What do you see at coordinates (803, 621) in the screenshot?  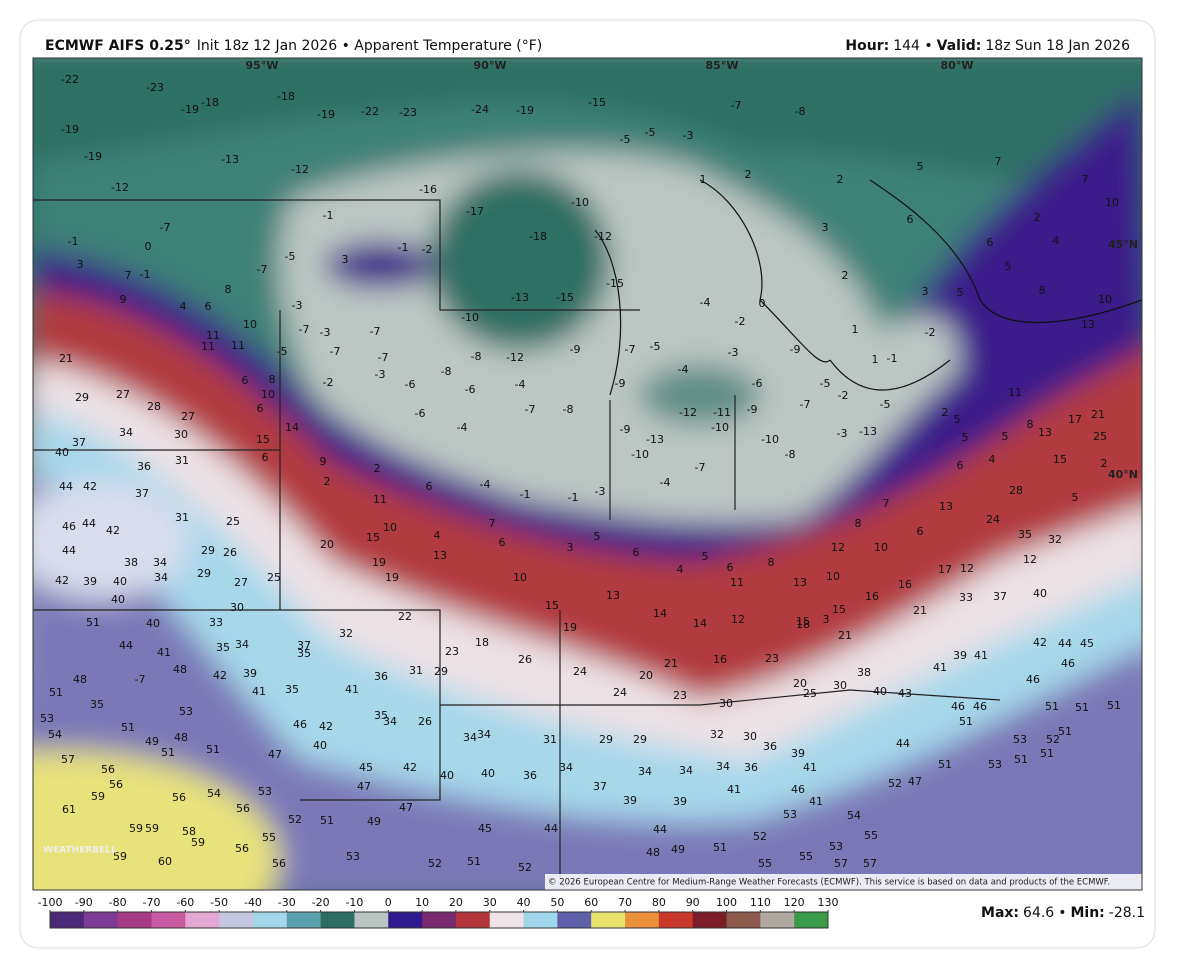 I see `temperature-label: 15` at bounding box center [803, 621].